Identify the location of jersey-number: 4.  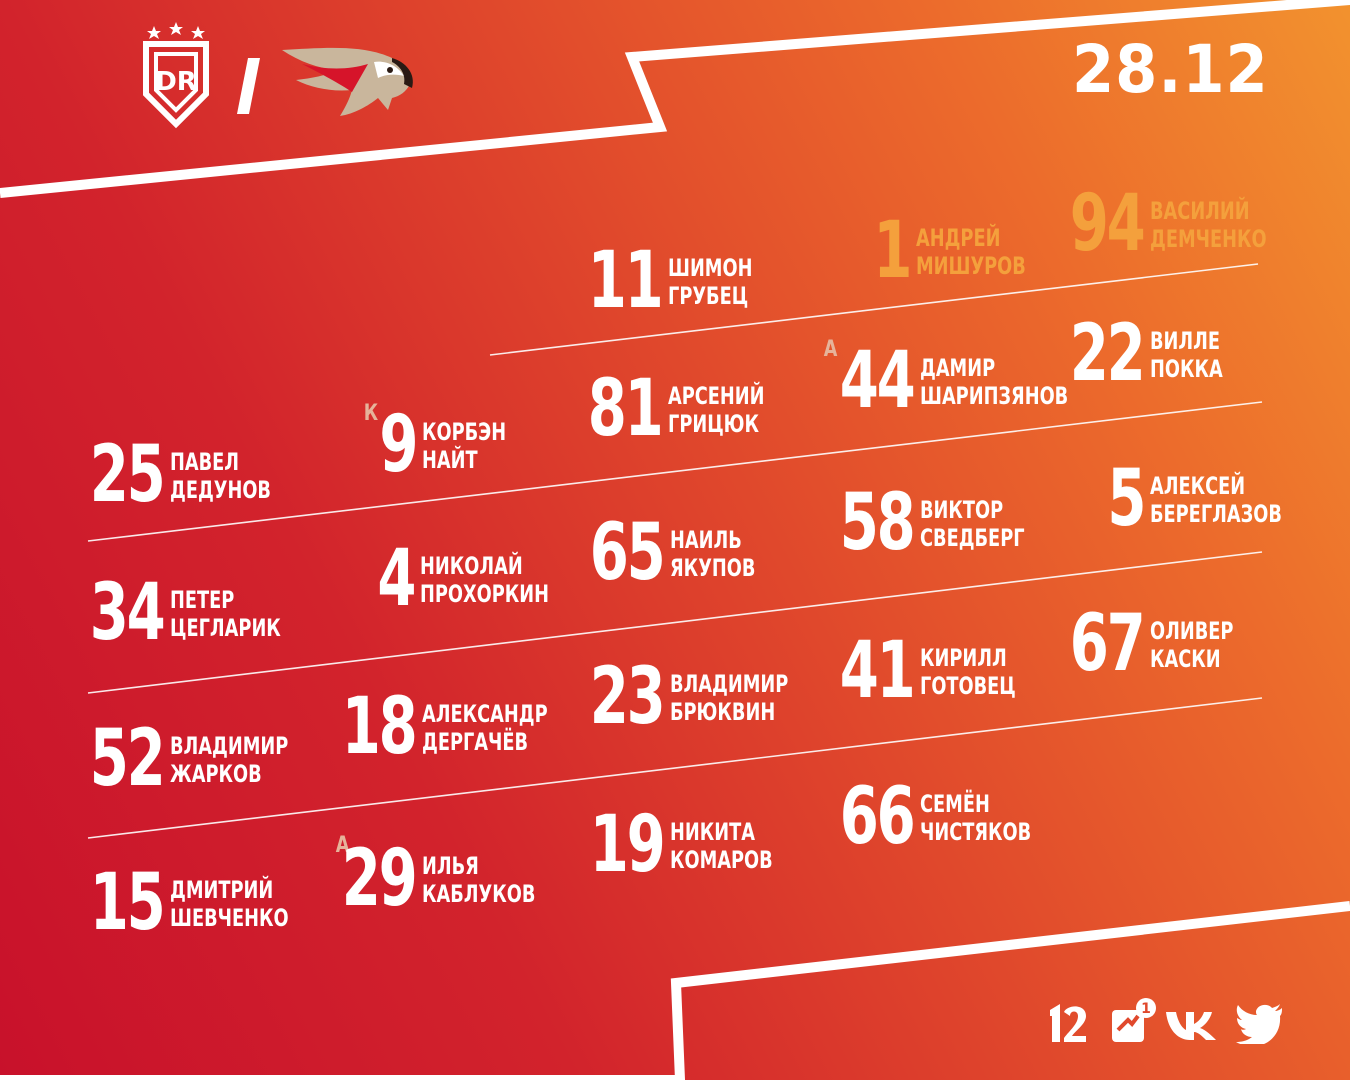
(396, 579).